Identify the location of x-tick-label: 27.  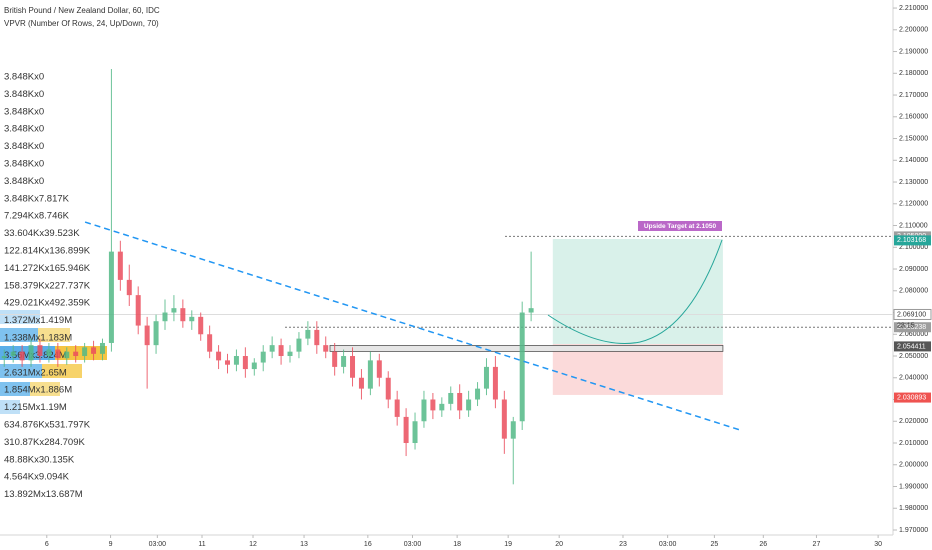
(817, 544).